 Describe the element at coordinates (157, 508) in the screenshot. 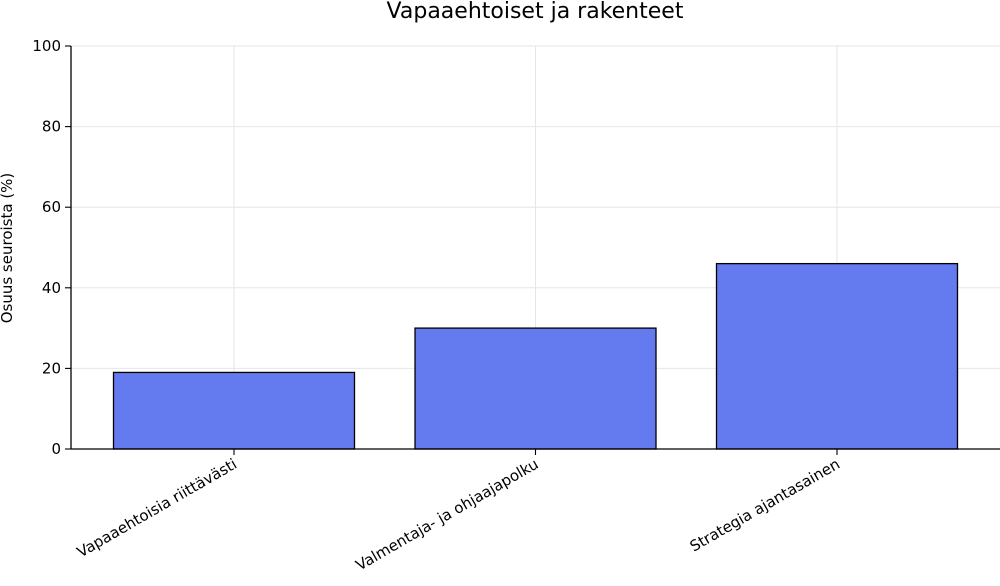

I see `x-tick-label: Vapaaehtoisia riittävästi` at that location.